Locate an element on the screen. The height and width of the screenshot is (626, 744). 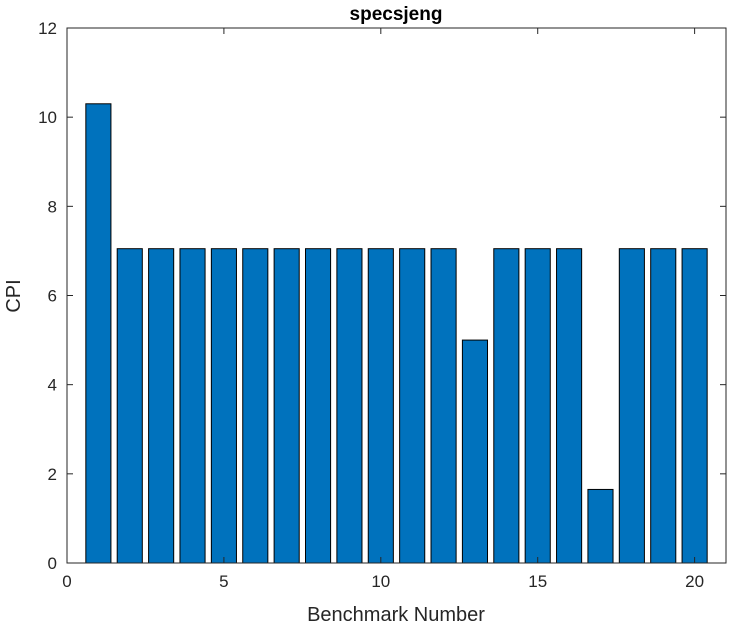
y-tick-label-10: 10 is located at coordinates (47, 117).